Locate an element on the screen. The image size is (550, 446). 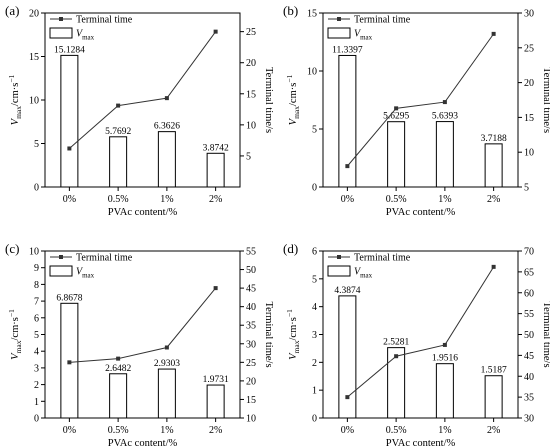
left-tick-label: 2 is located at coordinates (314, 363).